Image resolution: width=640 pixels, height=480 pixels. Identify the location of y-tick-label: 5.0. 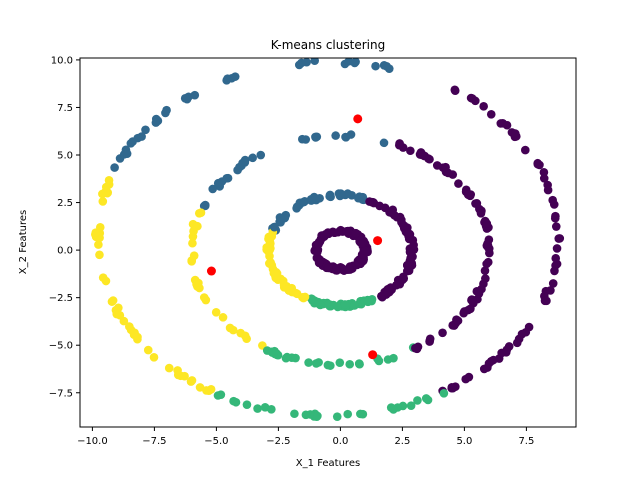
(65, 156).